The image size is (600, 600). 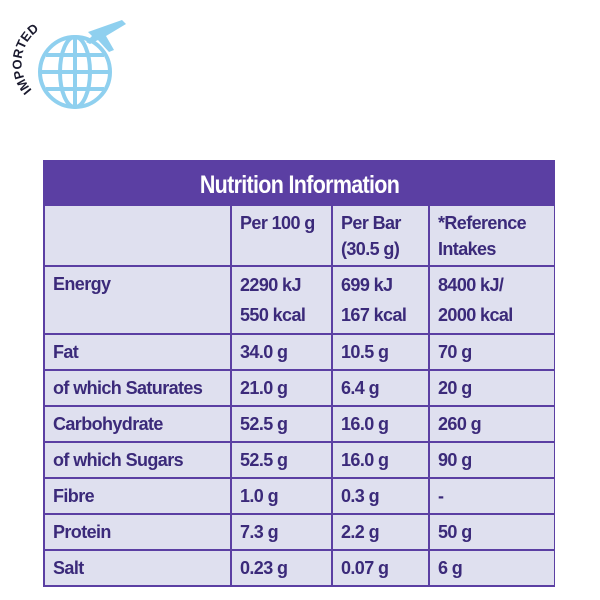 I want to click on value-cell: 6.4 g, so click(x=380, y=388).